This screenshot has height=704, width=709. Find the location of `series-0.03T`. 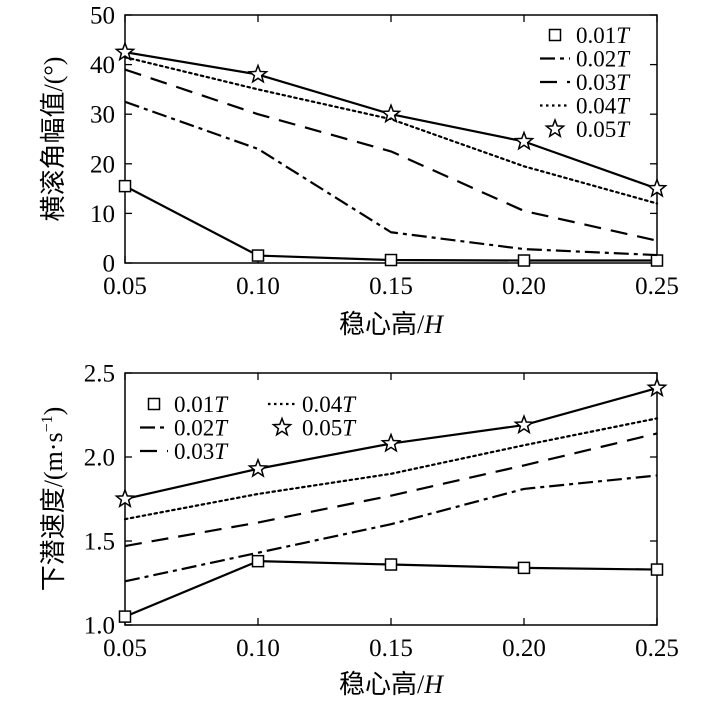

series-0.03T is located at coordinates (391, 490).